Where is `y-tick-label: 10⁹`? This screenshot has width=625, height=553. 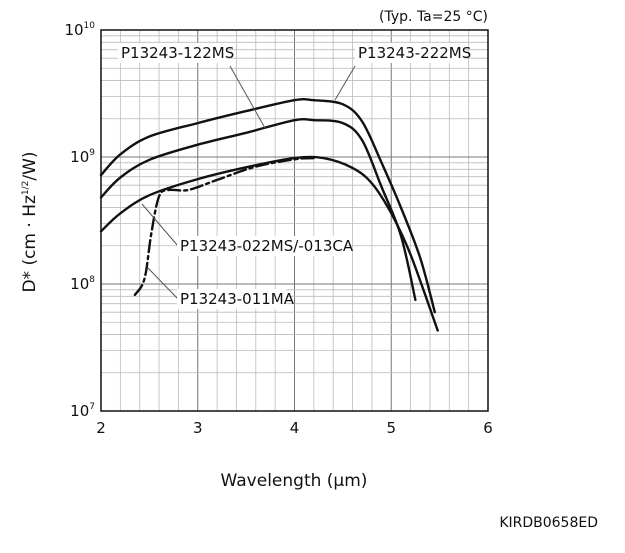
y-tick-label: 10⁹ is located at coordinates (82, 157).